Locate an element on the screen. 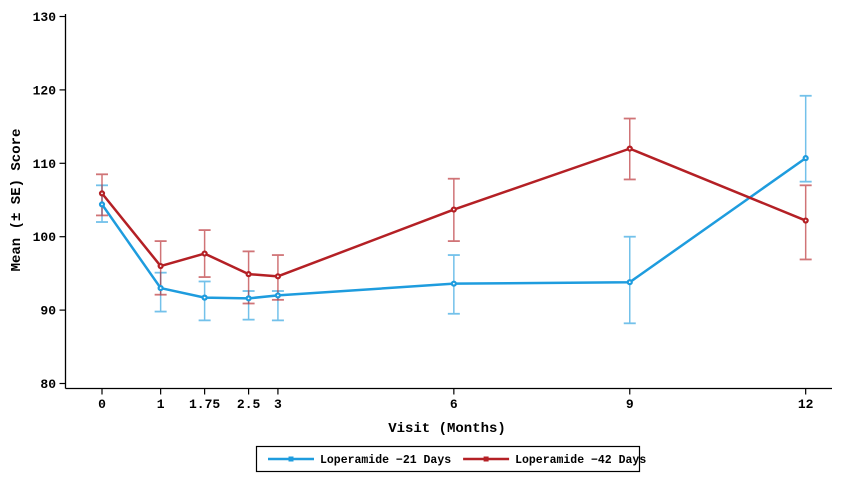  x-tick-label: 6 is located at coordinates (454, 404).